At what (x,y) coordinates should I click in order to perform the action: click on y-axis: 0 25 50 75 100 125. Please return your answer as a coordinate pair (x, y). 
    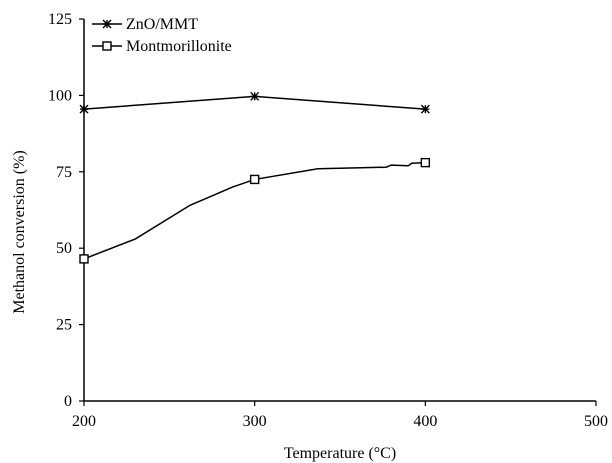
    Looking at the image, I should click on (66, 210).